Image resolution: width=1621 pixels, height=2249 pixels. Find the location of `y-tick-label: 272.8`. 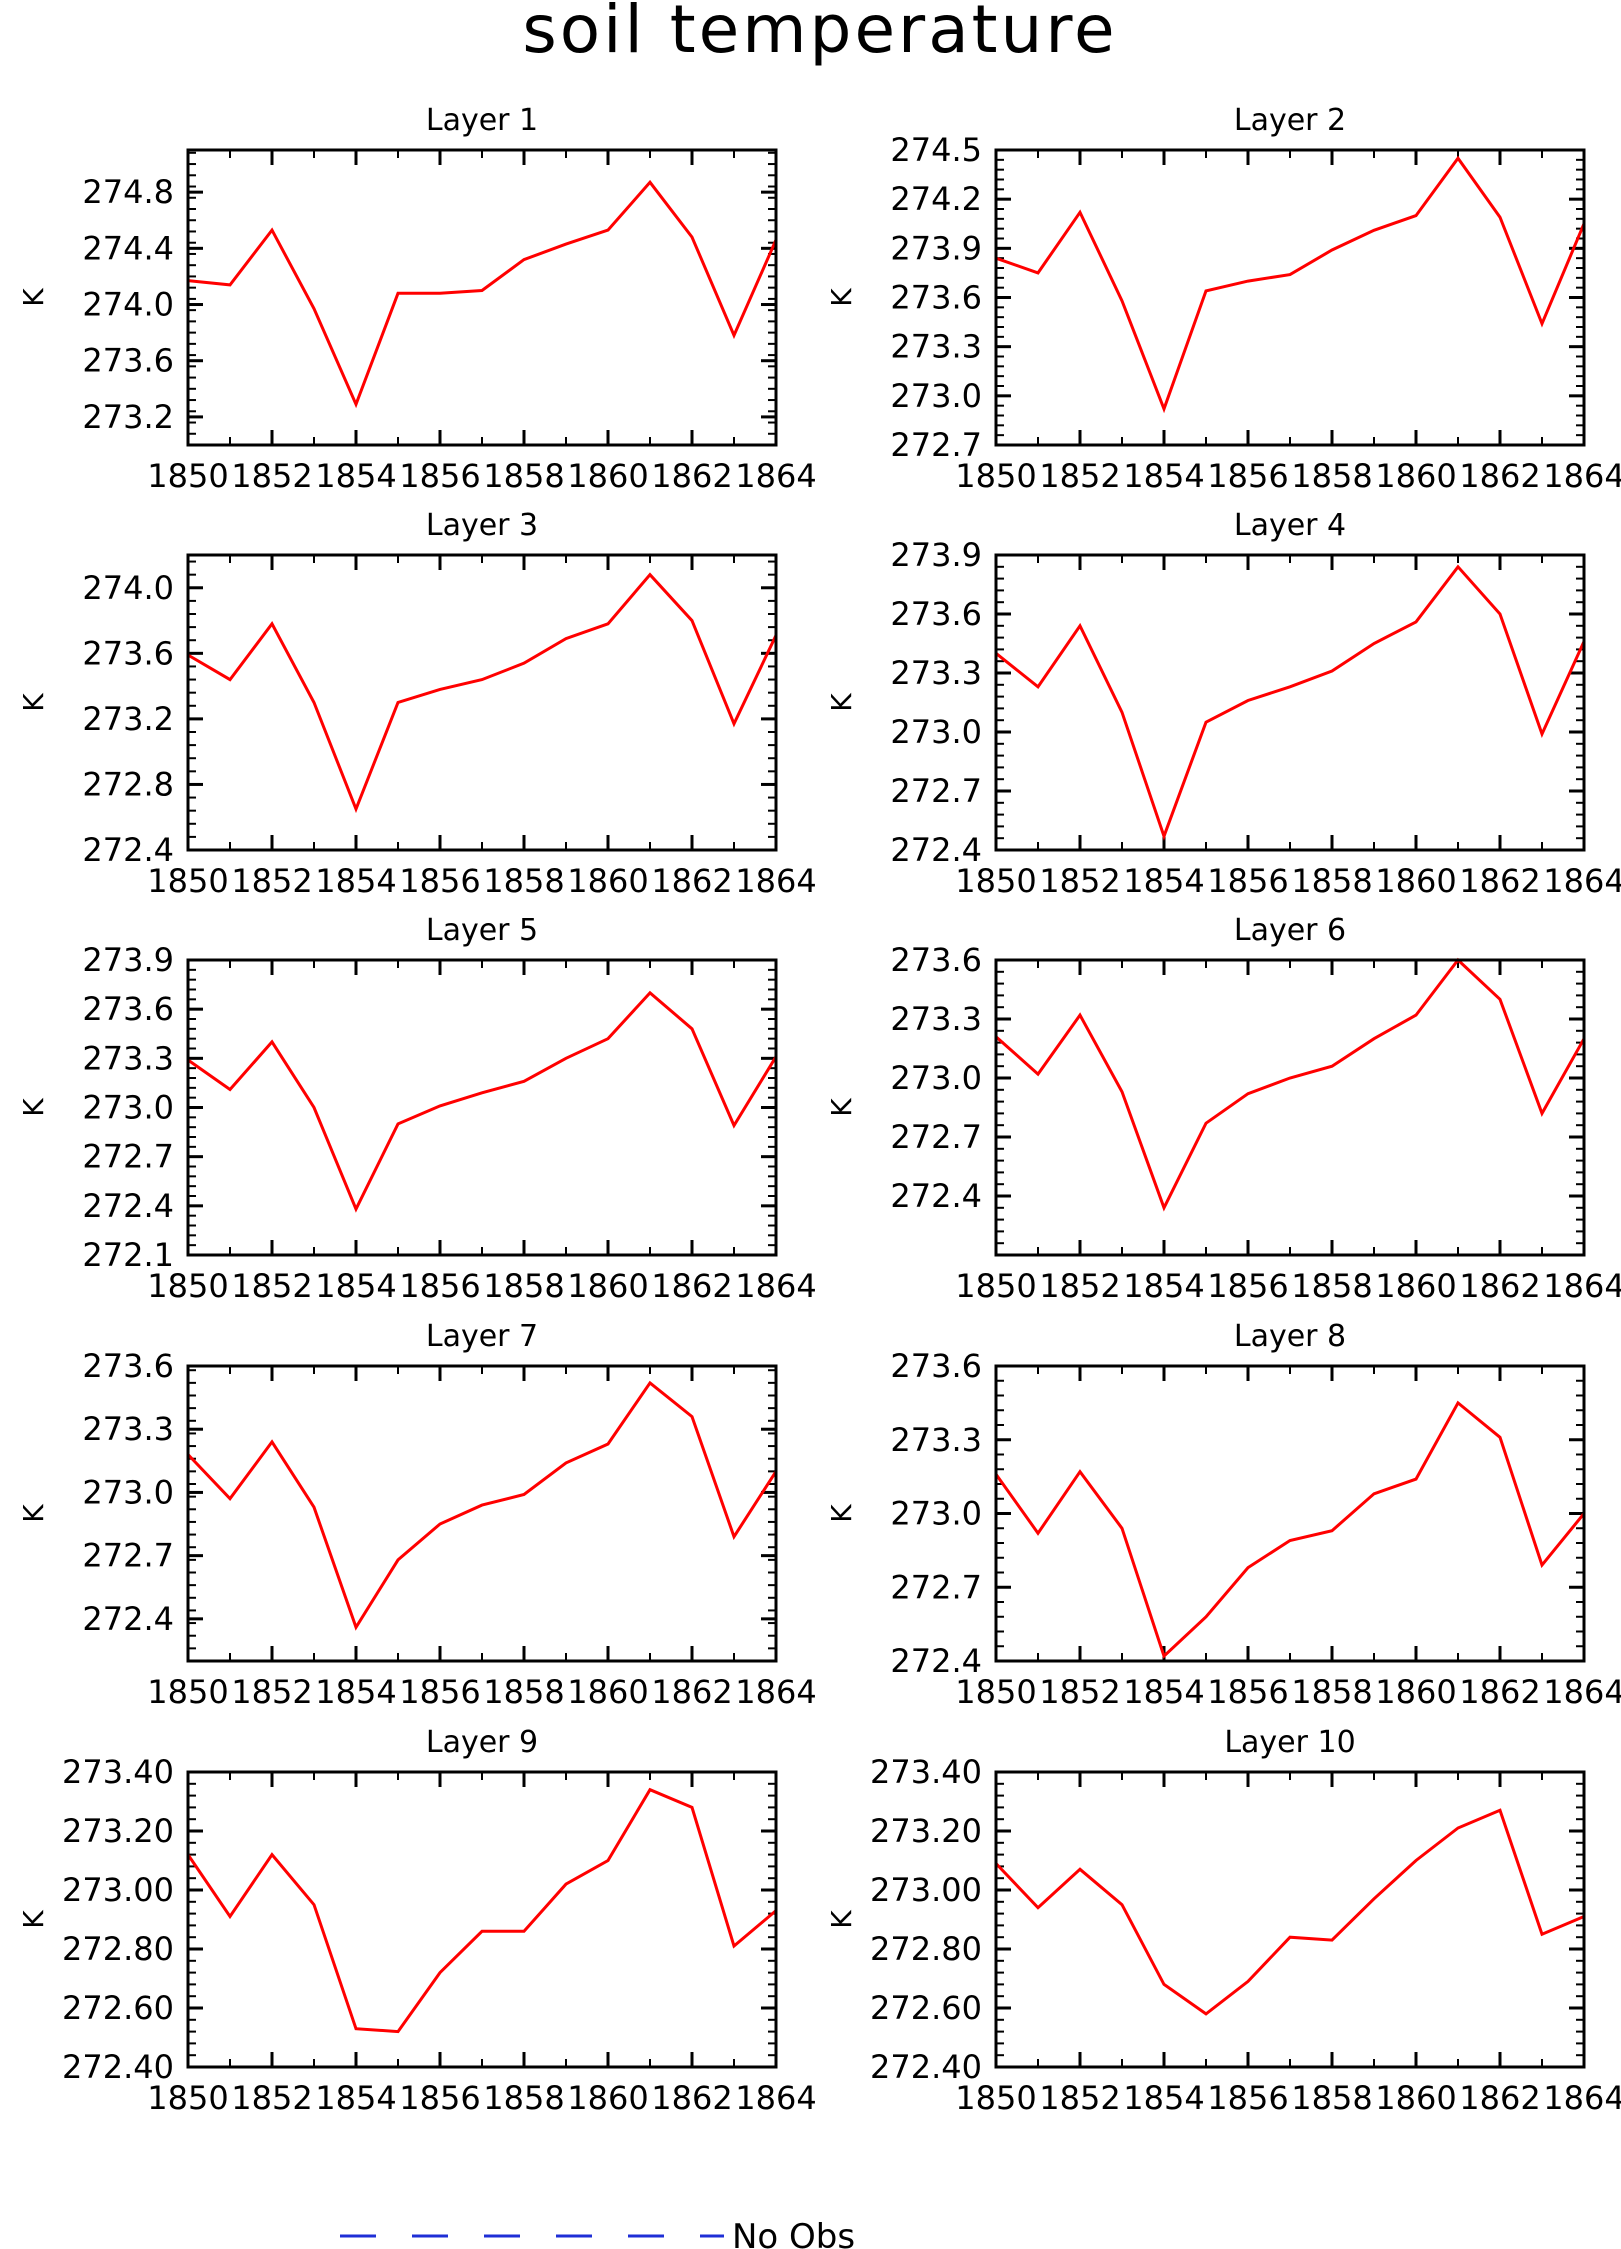

y-tick-label: 272.8 is located at coordinates (128, 784).